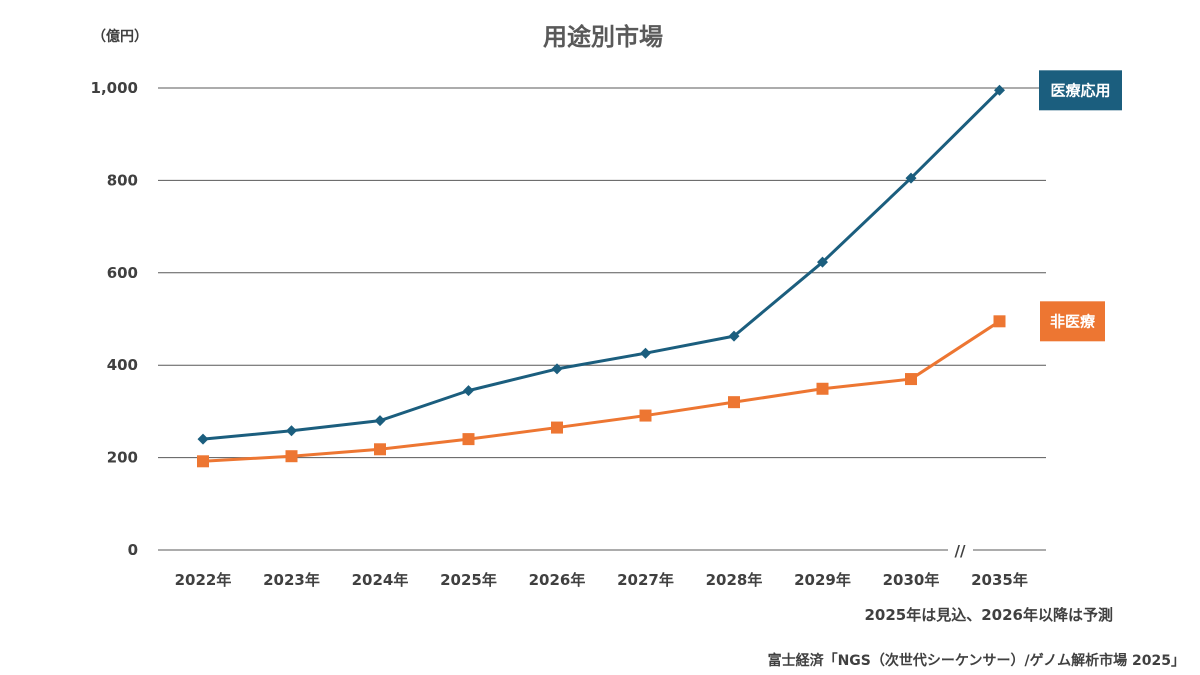 Image resolution: width=1200 pixels, height=675 pixels. I want to click on source-citation: 富士経済「NGS（次世代シーケンサー）/ゲノム解析市場 2025」, so click(976, 660).